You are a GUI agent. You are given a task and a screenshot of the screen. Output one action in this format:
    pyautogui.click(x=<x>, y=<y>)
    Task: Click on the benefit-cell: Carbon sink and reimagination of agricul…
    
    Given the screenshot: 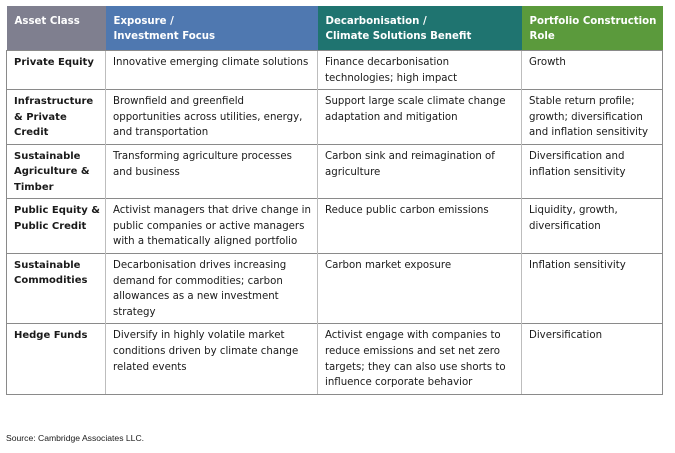 What is the action you would take?
    pyautogui.click(x=419, y=171)
    